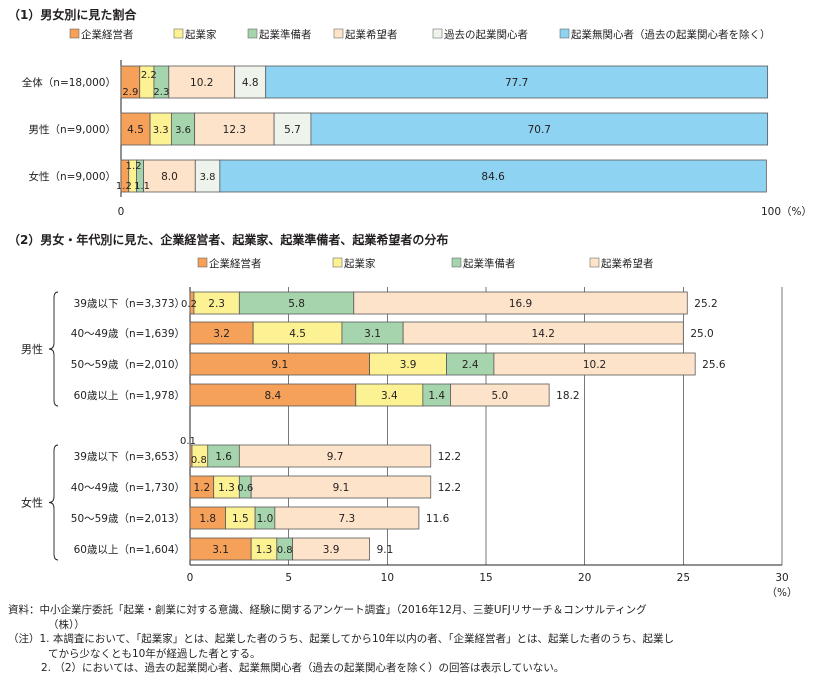 This screenshot has height=697, width=825. Describe the element at coordinates (66, 624) in the screenshot. I see `source-note-cont: （株））` at that location.